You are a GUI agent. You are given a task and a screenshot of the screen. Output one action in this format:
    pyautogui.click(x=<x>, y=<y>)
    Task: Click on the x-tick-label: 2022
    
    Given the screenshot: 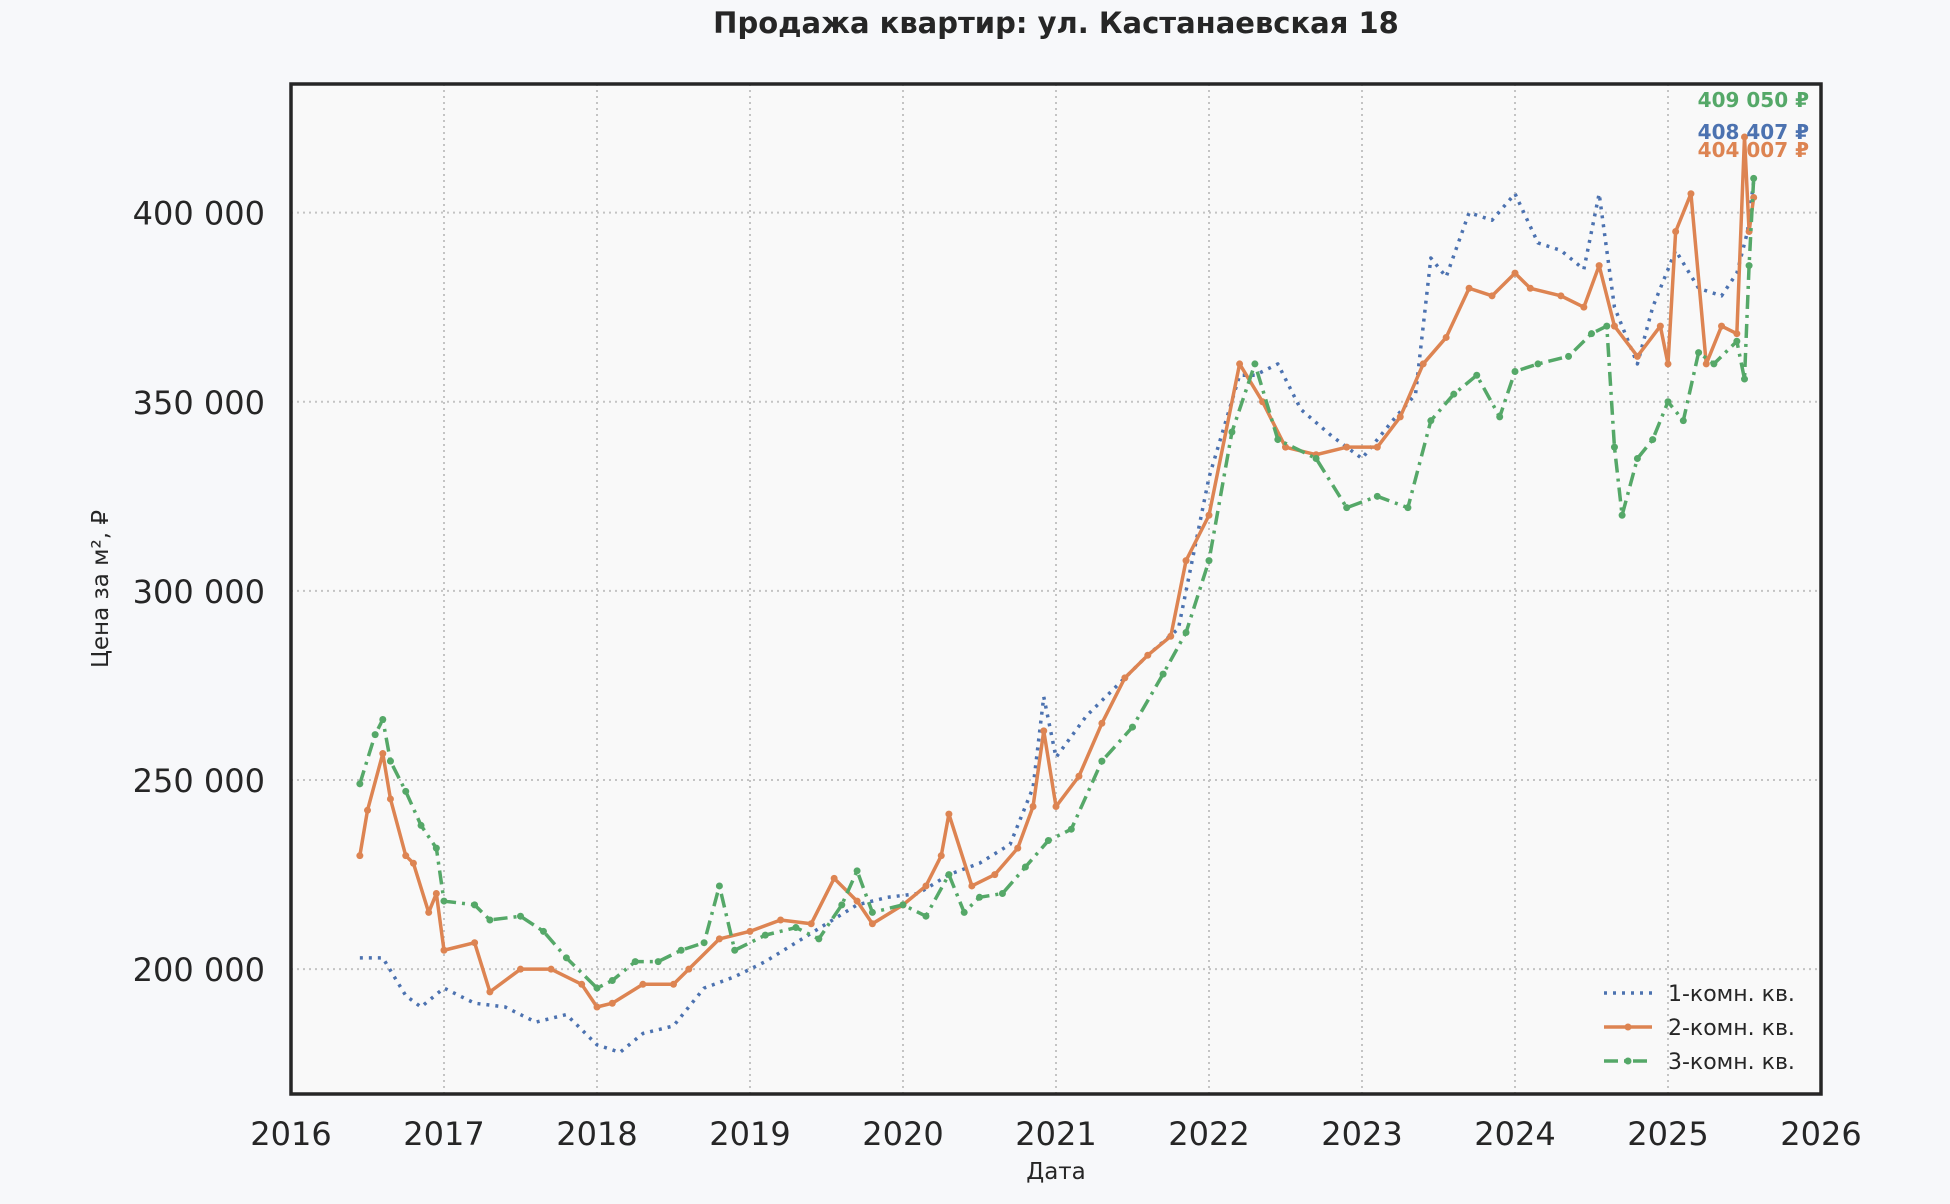 What is the action you would take?
    pyautogui.click(x=1208, y=1134)
    